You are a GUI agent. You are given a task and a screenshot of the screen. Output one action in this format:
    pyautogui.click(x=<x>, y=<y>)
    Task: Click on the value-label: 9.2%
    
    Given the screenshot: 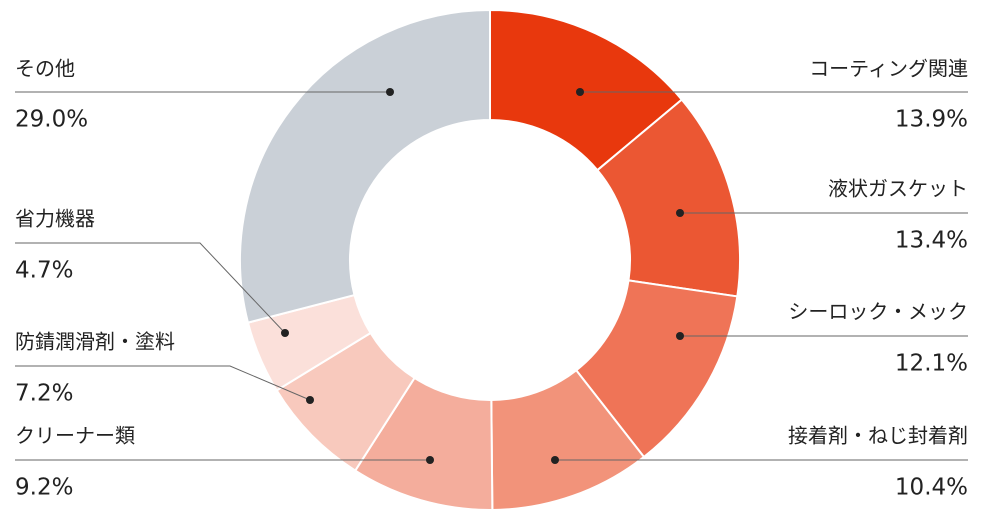 What is the action you would take?
    pyautogui.click(x=44, y=488)
    